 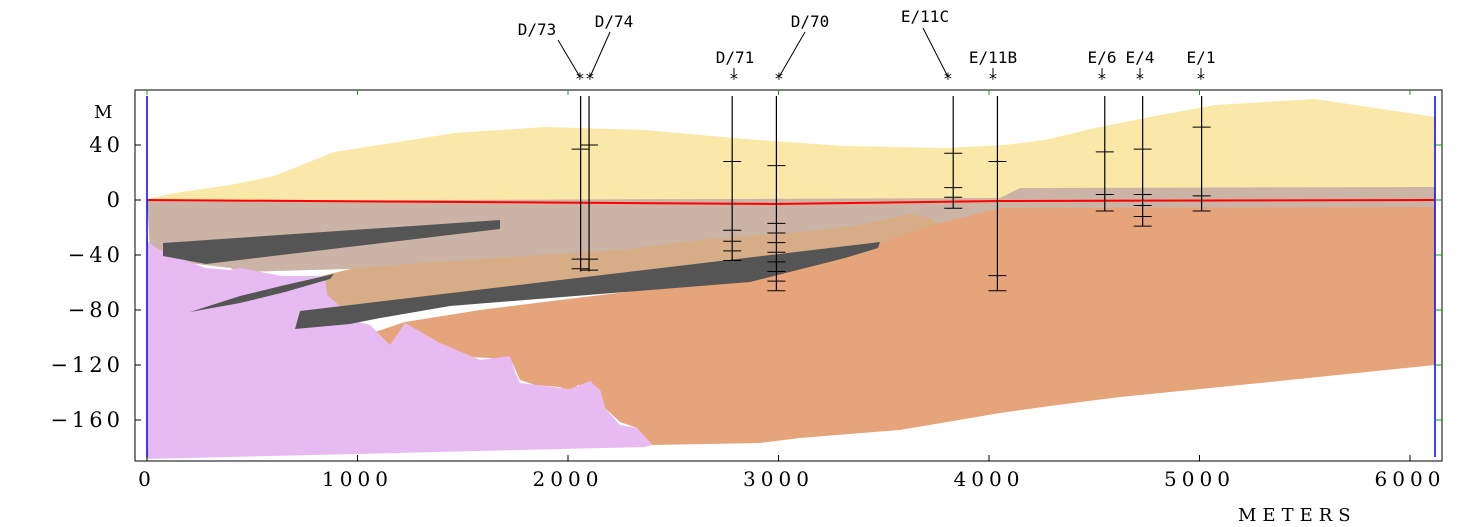 What do you see at coordinates (568, 479) in the screenshot?
I see `x-tick-label: 2000` at bounding box center [568, 479].